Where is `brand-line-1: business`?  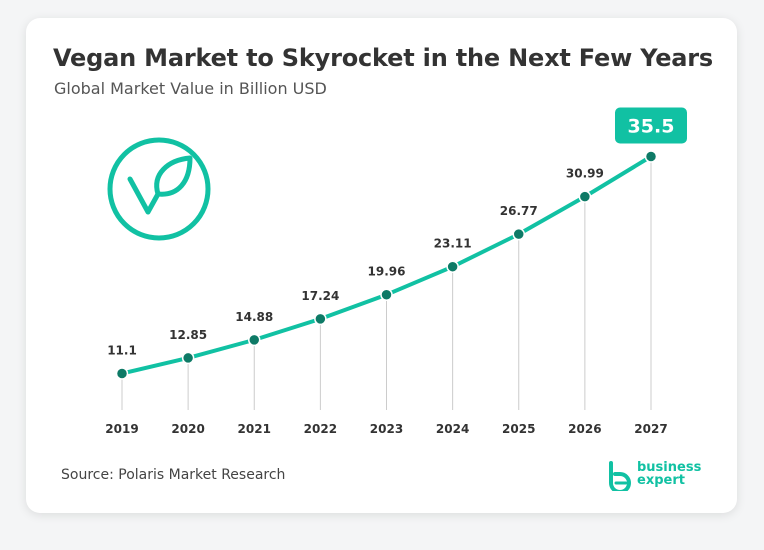 brand-line-1: business is located at coordinates (669, 467).